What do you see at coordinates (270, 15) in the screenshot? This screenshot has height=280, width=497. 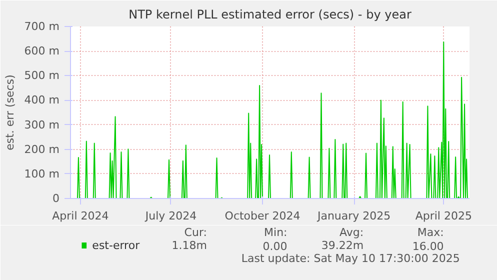 I see `chart-title: NTP kernel PLL estimated error (secs) - by year` at bounding box center [270, 15].